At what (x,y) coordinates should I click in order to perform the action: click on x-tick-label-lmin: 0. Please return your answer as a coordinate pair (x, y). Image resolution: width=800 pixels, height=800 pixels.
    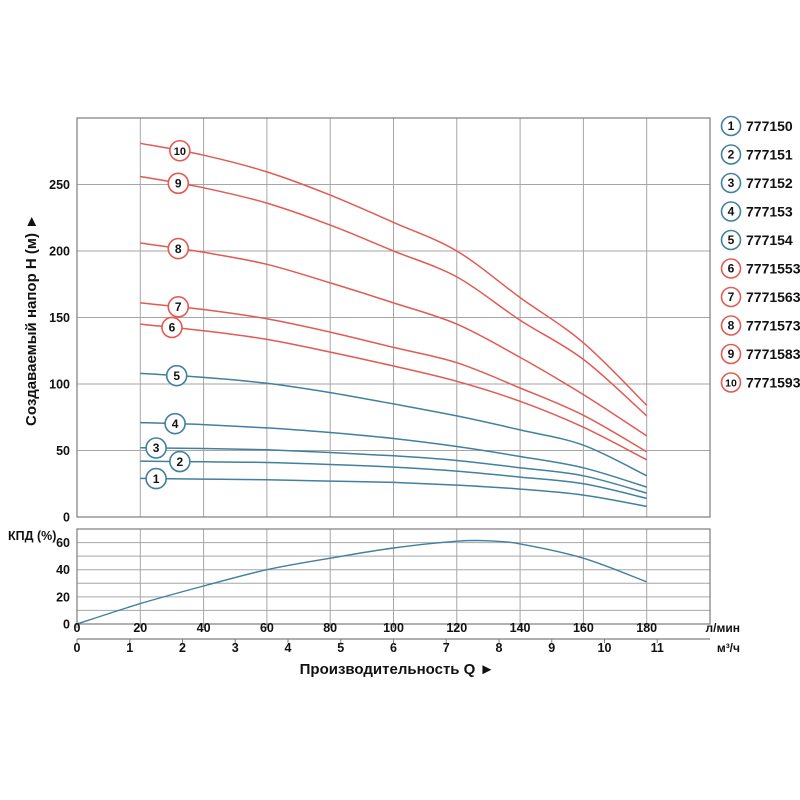
    Looking at the image, I should click on (77, 628).